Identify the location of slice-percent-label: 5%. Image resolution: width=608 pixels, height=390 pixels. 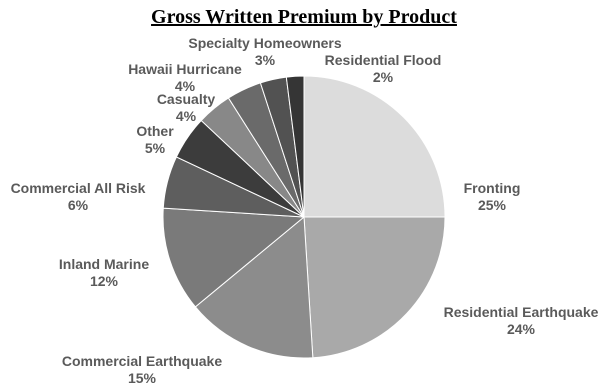
(155, 148).